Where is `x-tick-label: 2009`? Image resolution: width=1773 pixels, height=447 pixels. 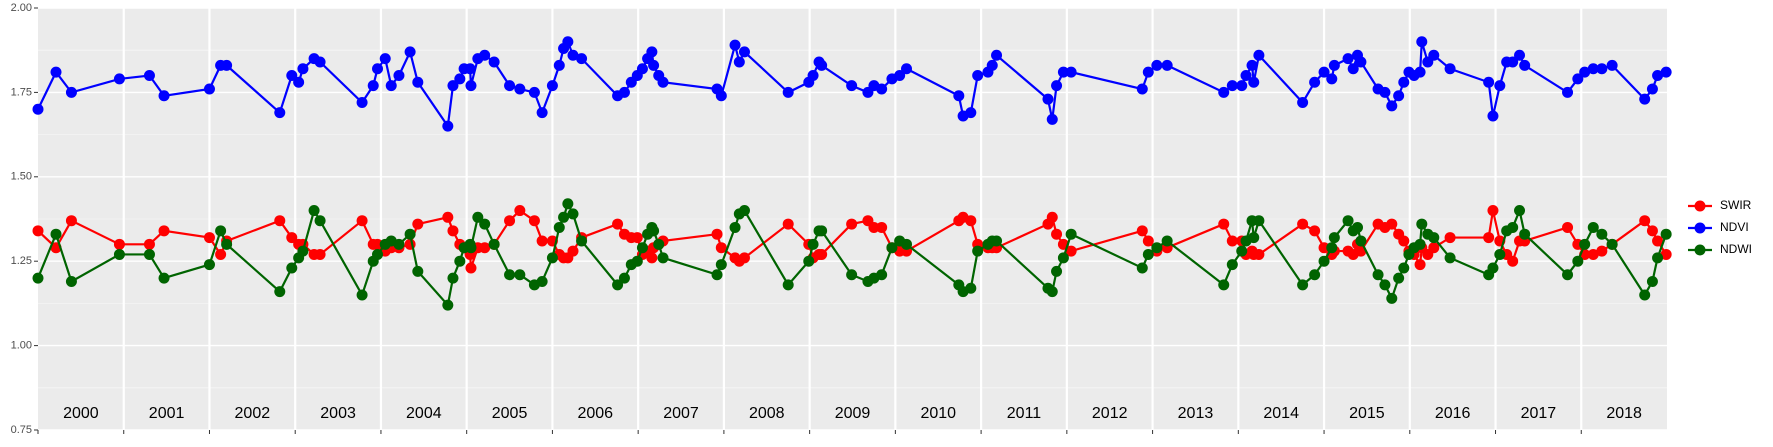
x-tick-label: 2009 is located at coordinates (853, 413).